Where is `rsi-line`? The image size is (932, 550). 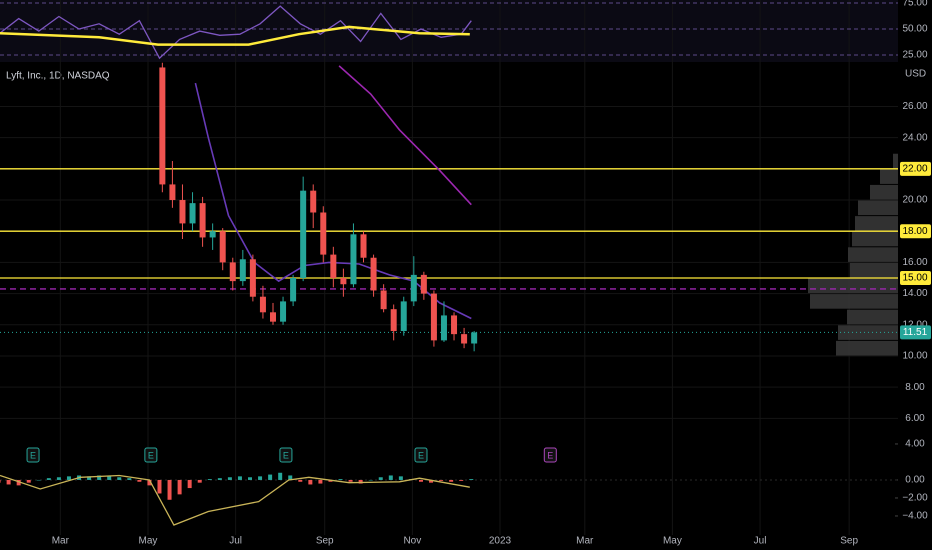 rsi-line is located at coordinates (236, 32).